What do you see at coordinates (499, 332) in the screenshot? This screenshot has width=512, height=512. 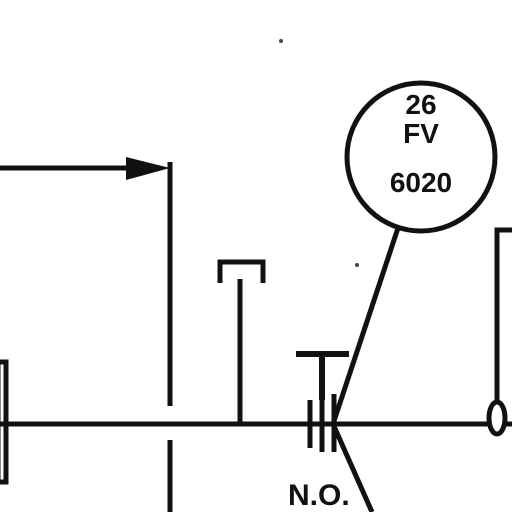 I see `right-equipment` at bounding box center [499, 332].